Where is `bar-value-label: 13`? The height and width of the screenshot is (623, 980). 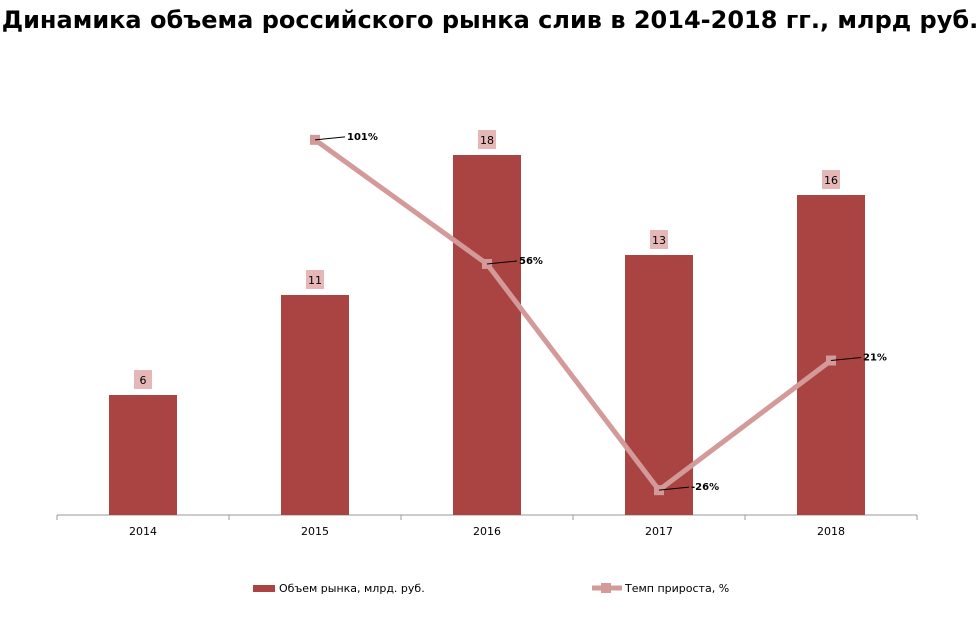 bar-value-label: 13 is located at coordinates (659, 240).